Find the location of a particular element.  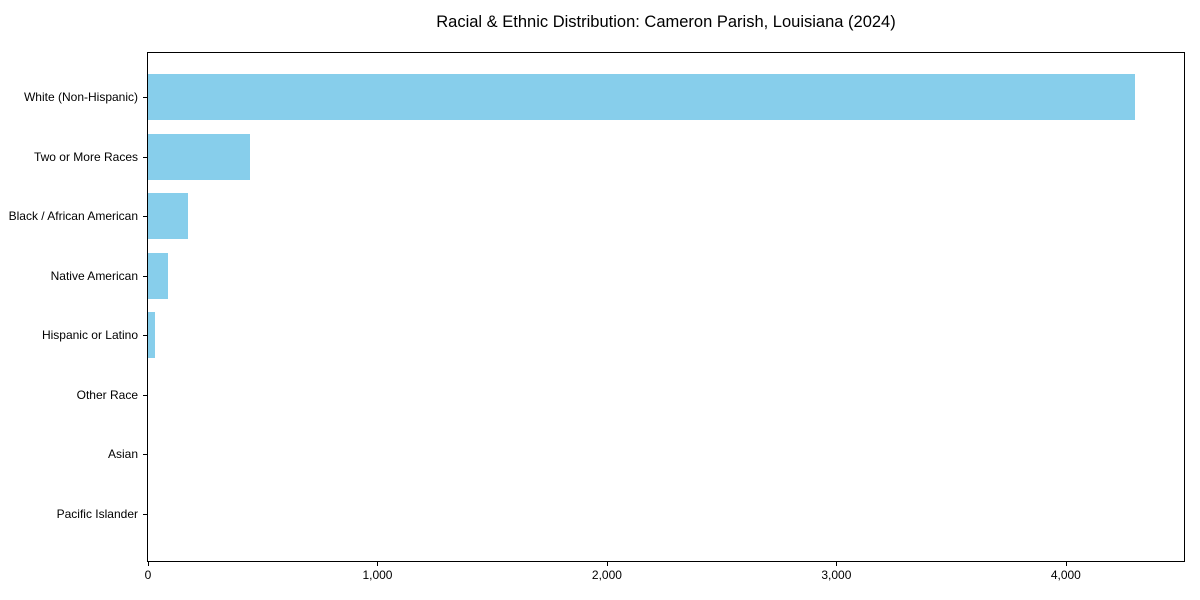

x-tick-label-3000: 3,000 is located at coordinates (836, 575).